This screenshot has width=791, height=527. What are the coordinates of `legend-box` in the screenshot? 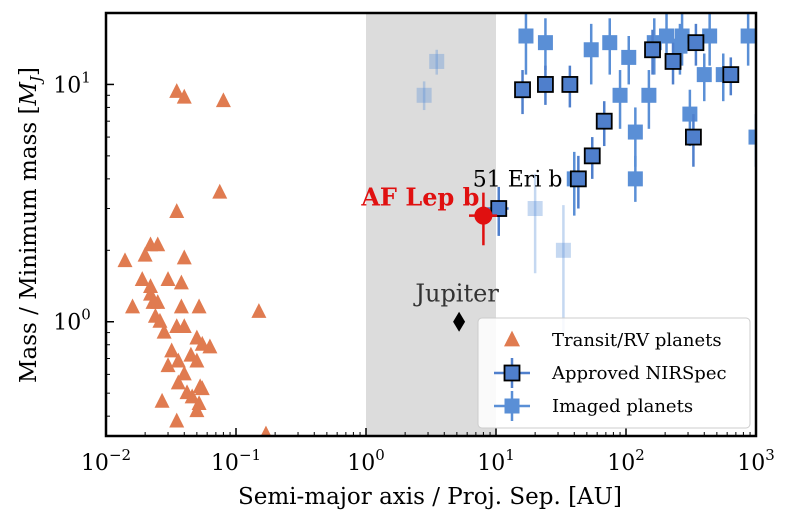 It's located at (614, 373).